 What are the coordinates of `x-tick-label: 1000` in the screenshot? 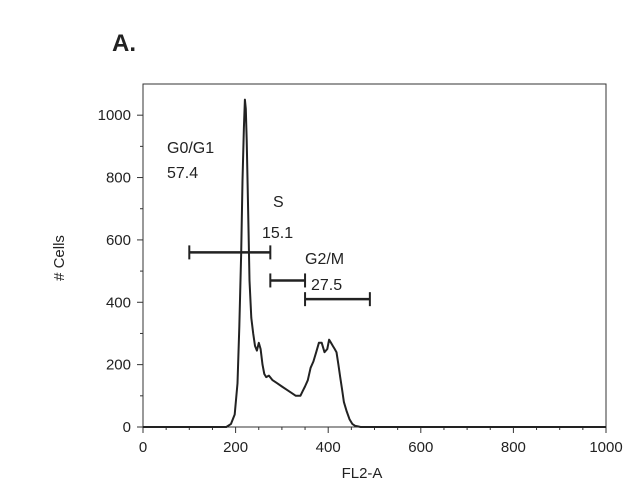 It's located at (605, 447).